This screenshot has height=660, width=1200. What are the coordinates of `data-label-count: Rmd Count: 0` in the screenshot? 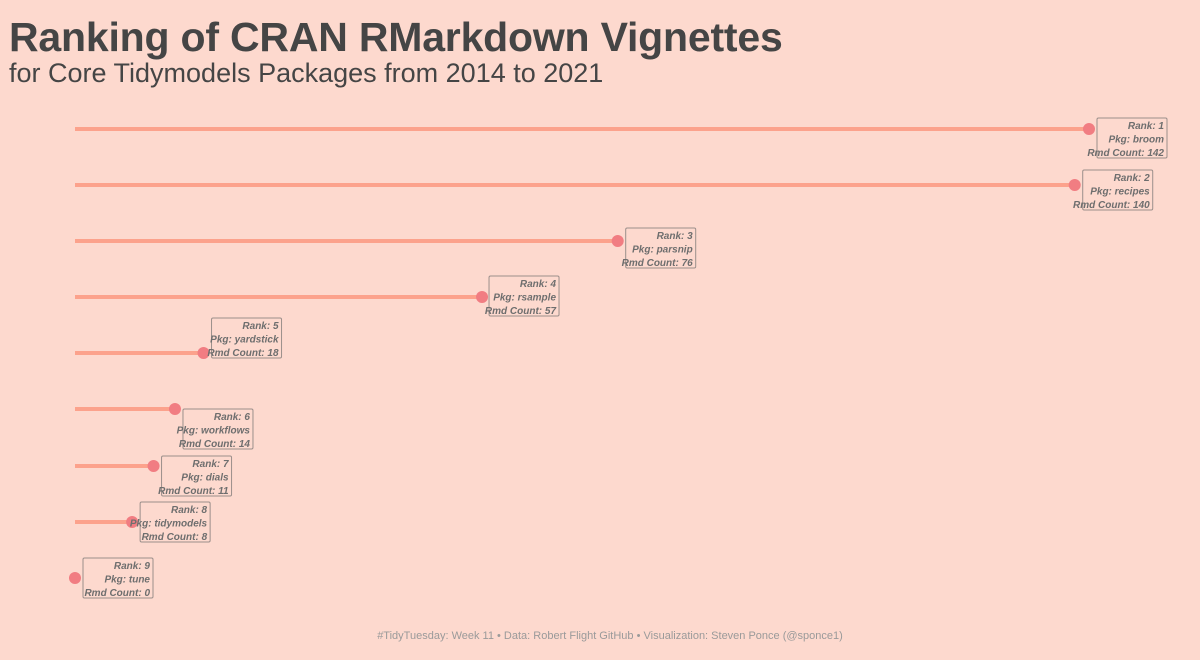 It's located at (117, 593).